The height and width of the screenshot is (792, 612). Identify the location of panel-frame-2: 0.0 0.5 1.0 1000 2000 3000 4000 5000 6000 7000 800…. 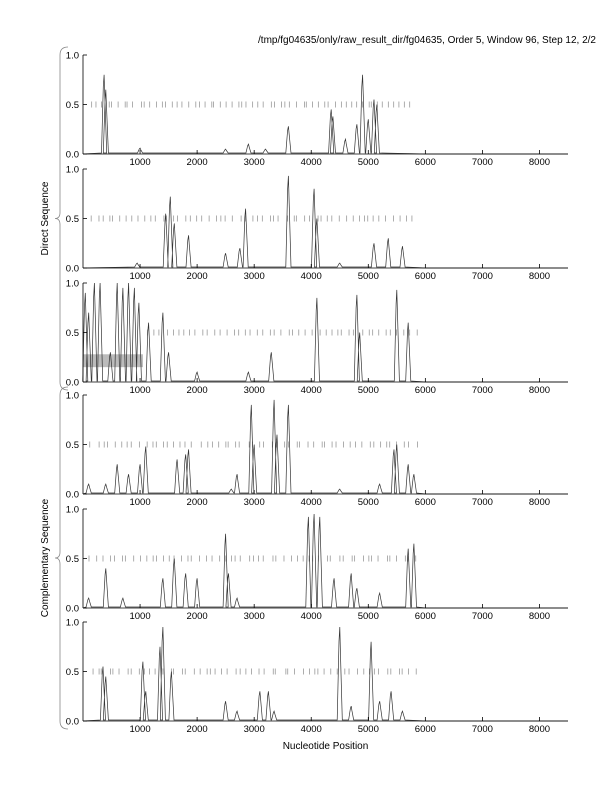
(317, 223).